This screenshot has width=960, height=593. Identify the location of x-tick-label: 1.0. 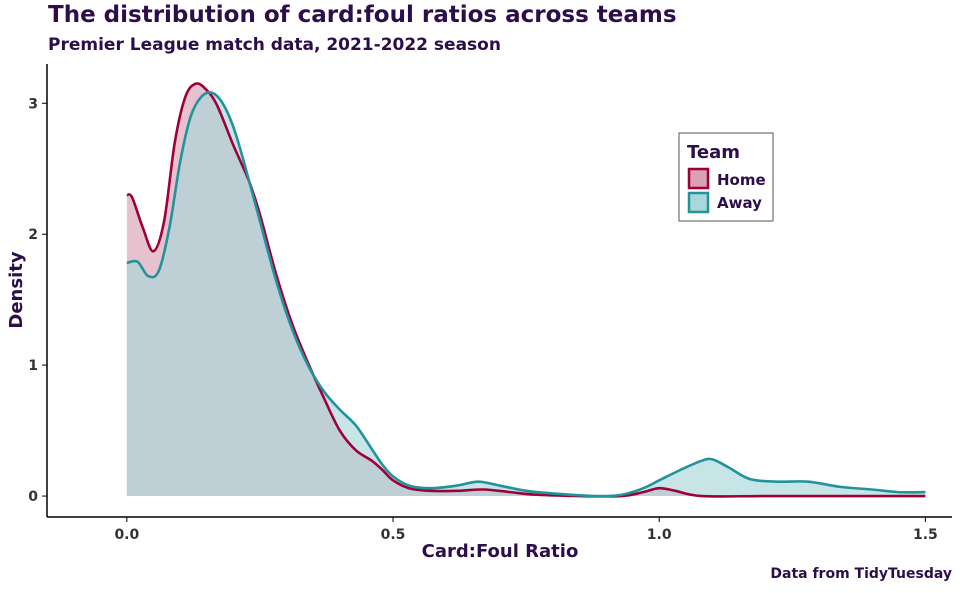
(659, 535).